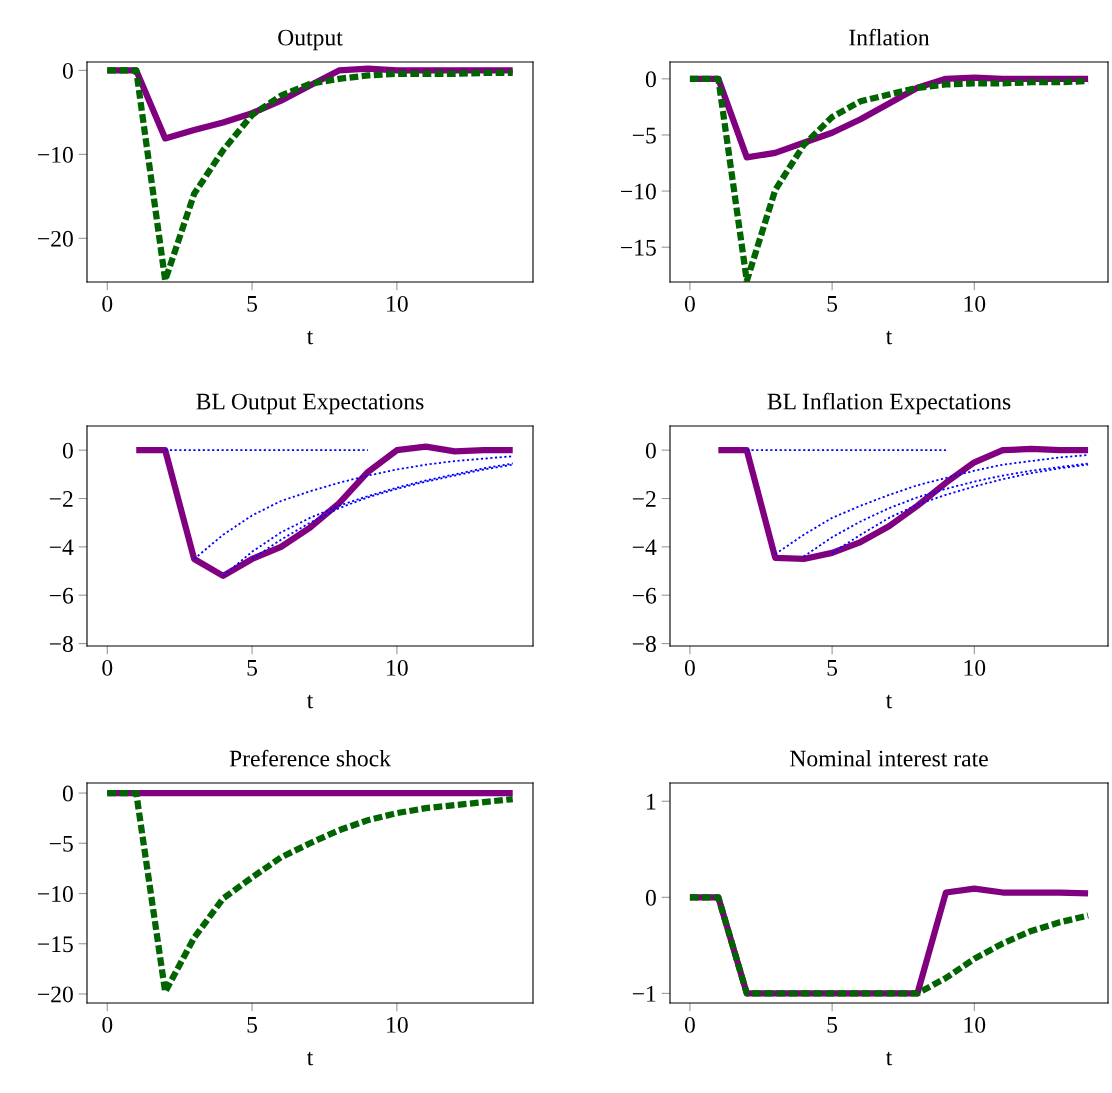 The image size is (1112, 1093). I want to click on chart-title: Output, so click(310, 40).